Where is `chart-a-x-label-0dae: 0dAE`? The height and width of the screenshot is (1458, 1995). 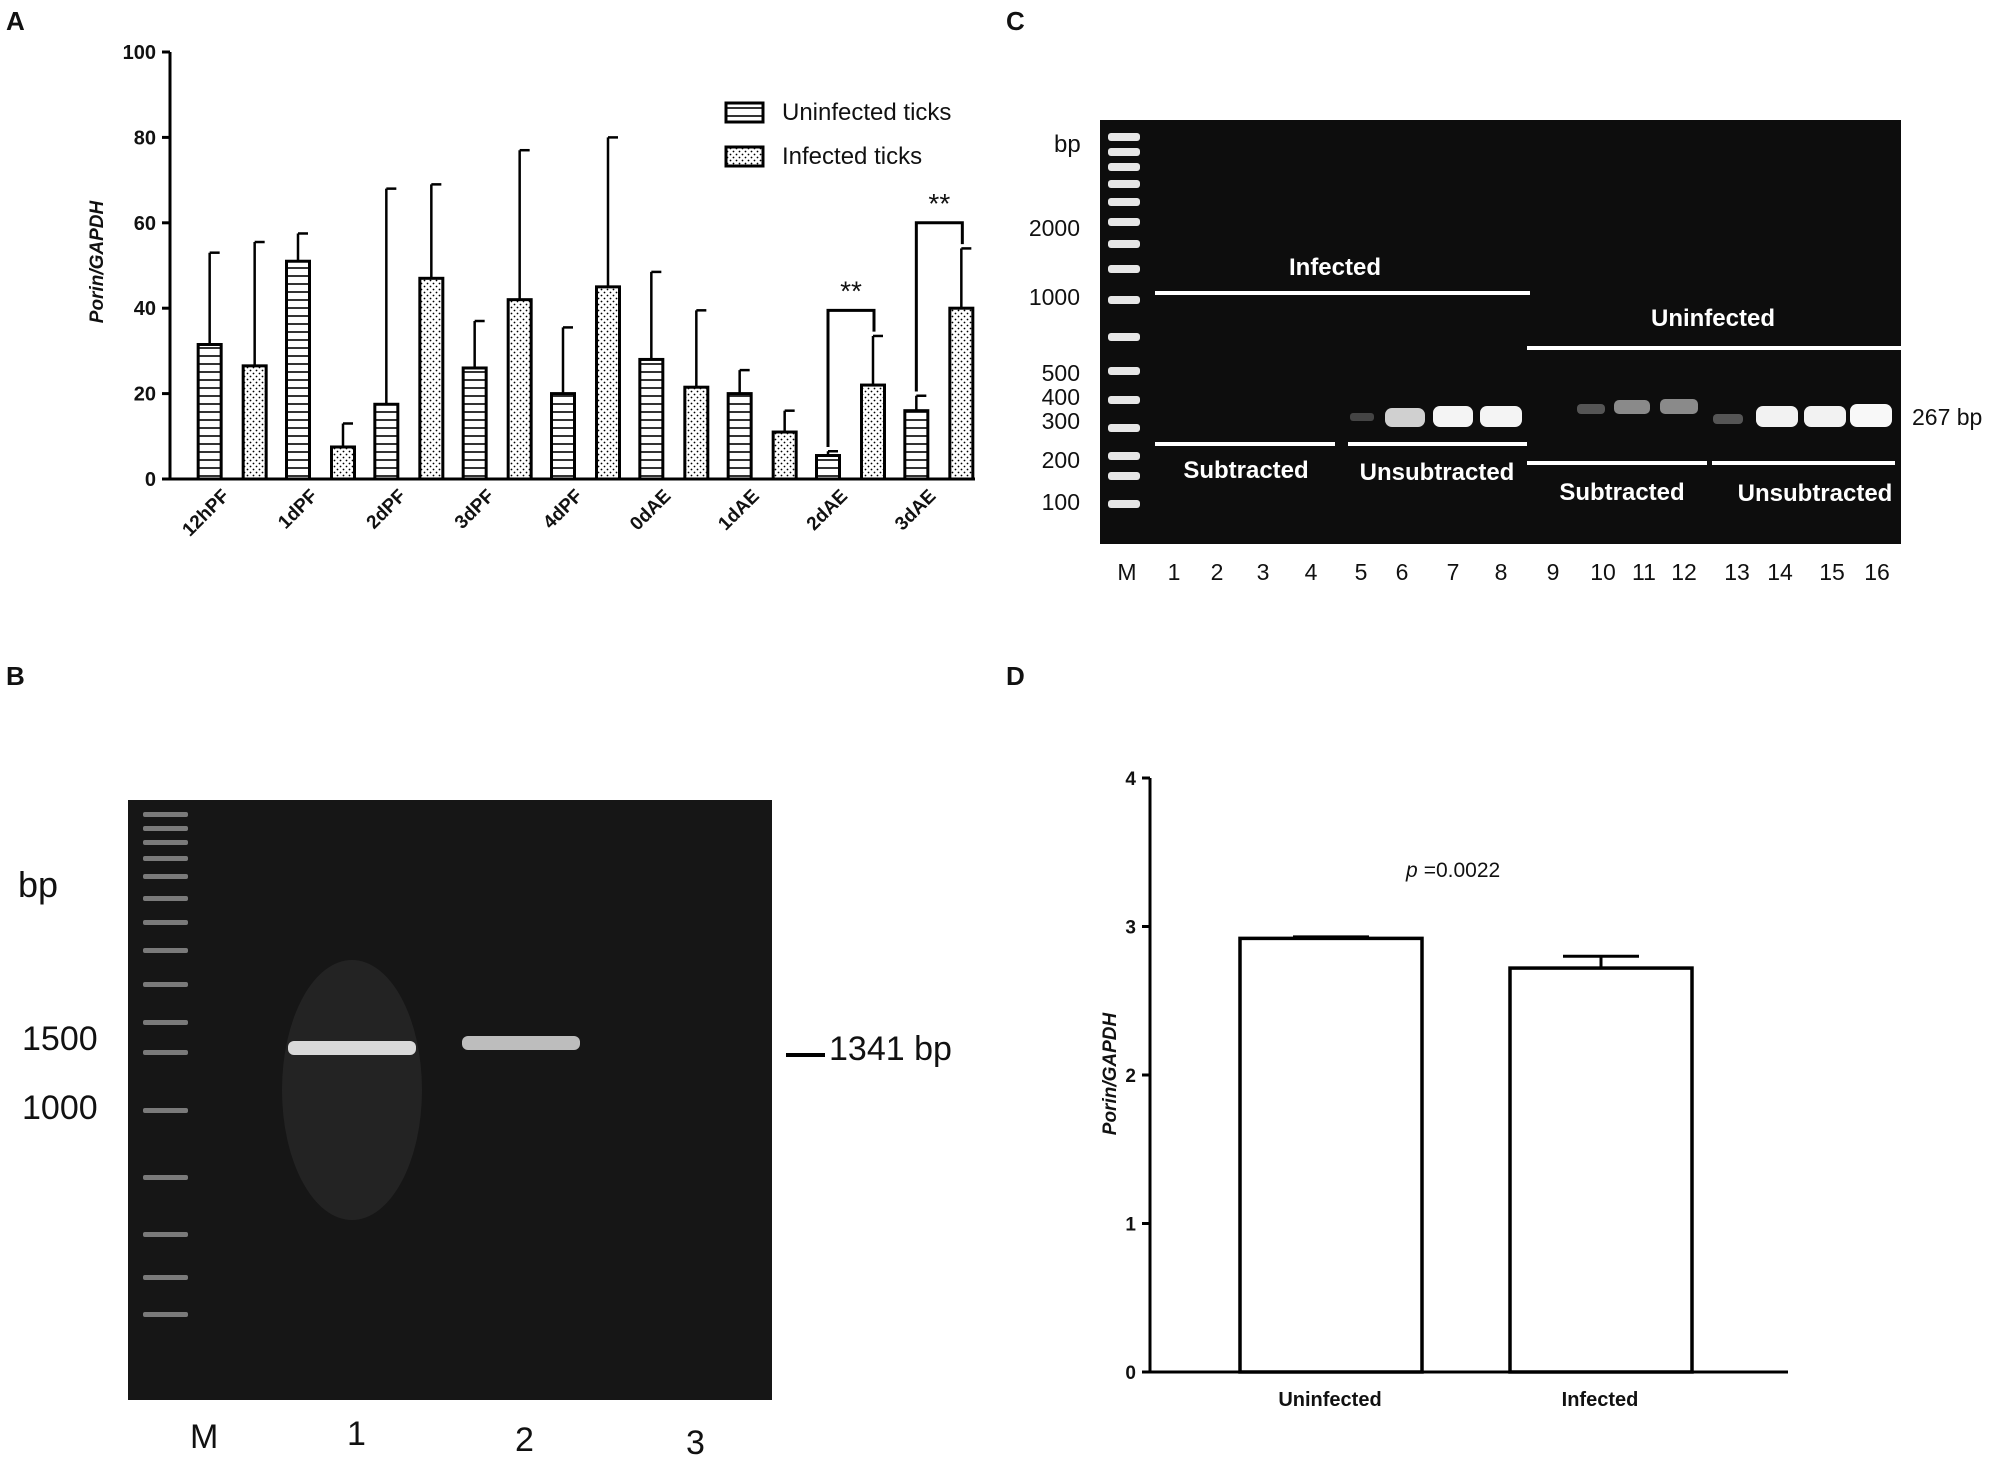 chart-a-x-label-0dae: 0dAE is located at coordinates (650, 510).